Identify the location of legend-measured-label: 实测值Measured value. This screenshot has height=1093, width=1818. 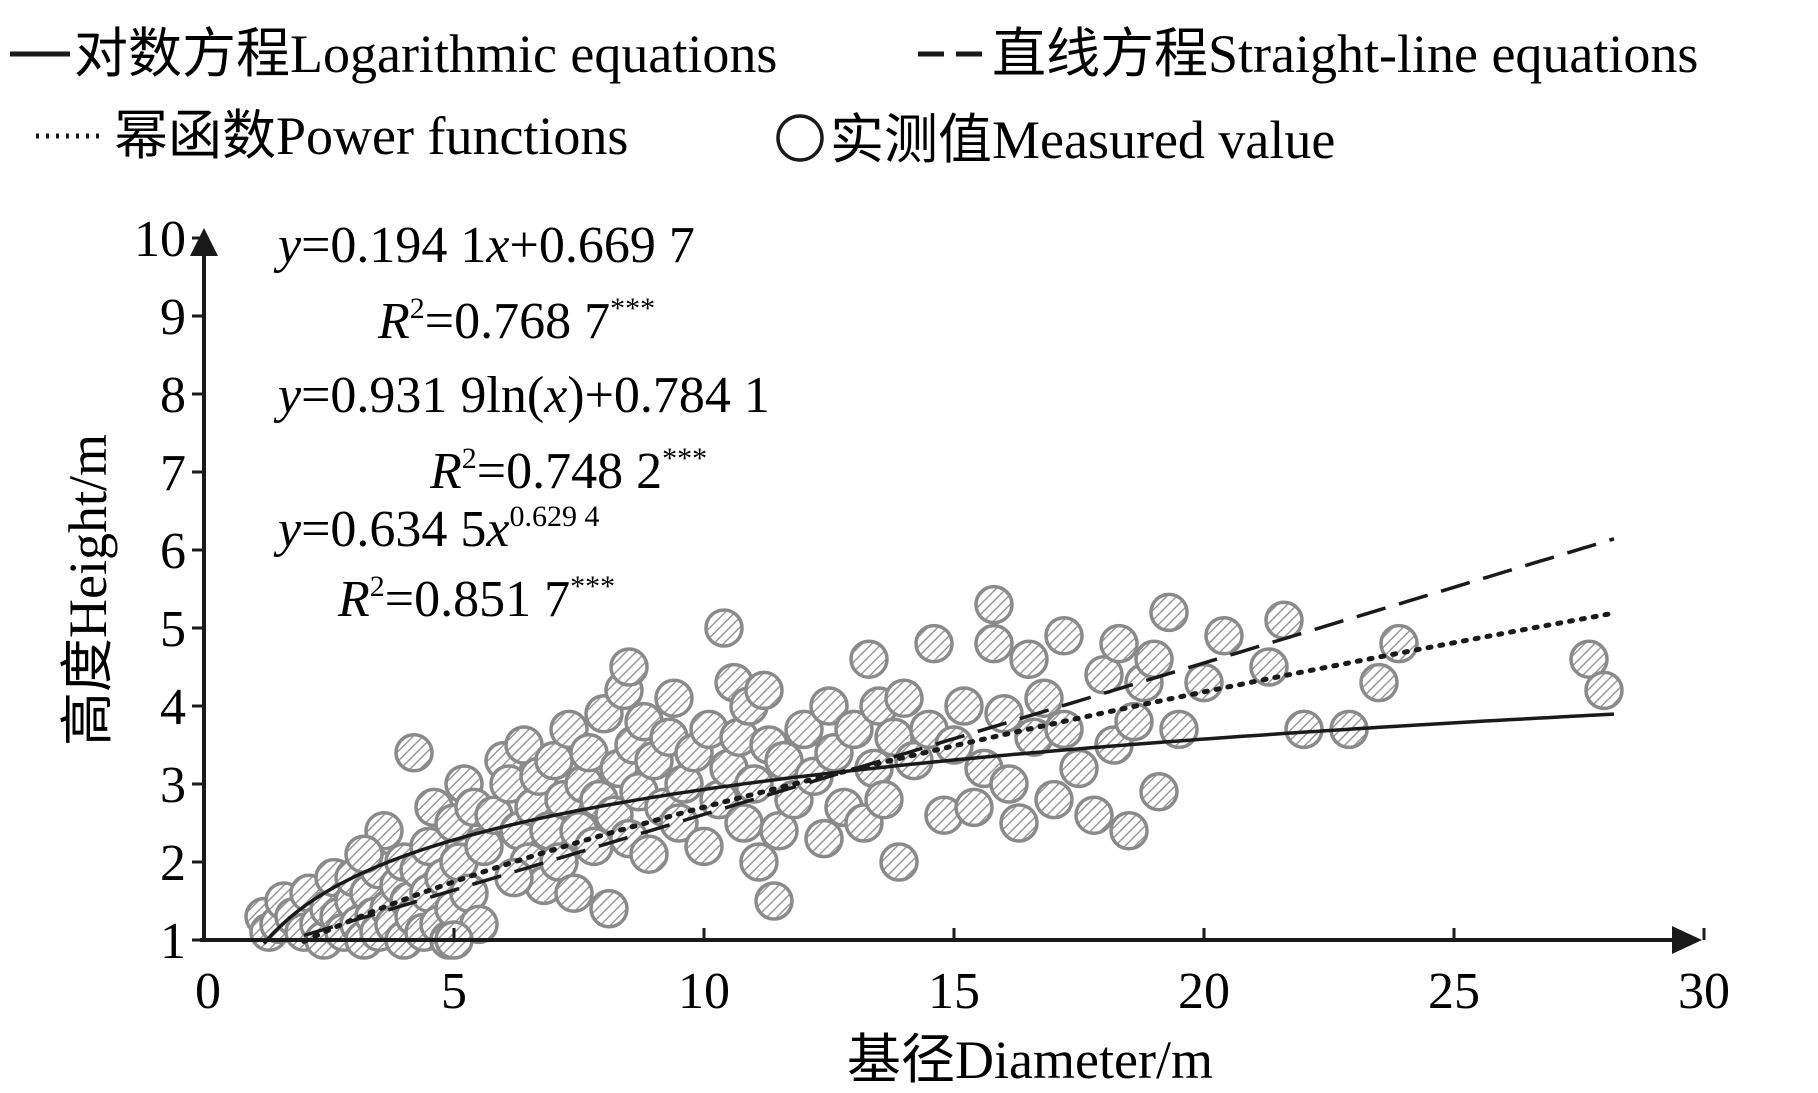
(1082, 140).